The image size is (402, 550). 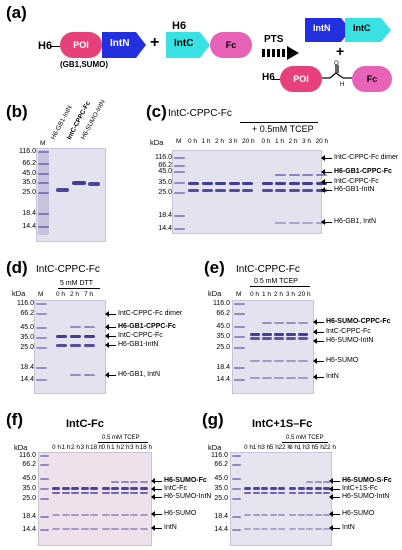 I want to click on marker-d-1: 66.2, so click(x=27, y=313).